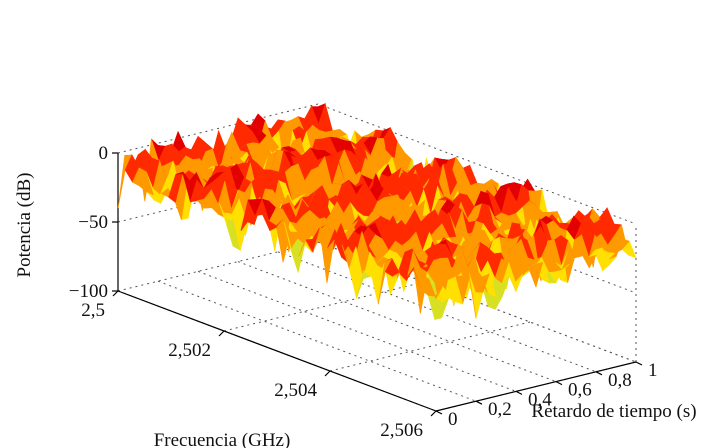 The width and height of the screenshot is (724, 448). Describe the element at coordinates (435, 289) in the screenshot. I see `surface-patch` at that location.